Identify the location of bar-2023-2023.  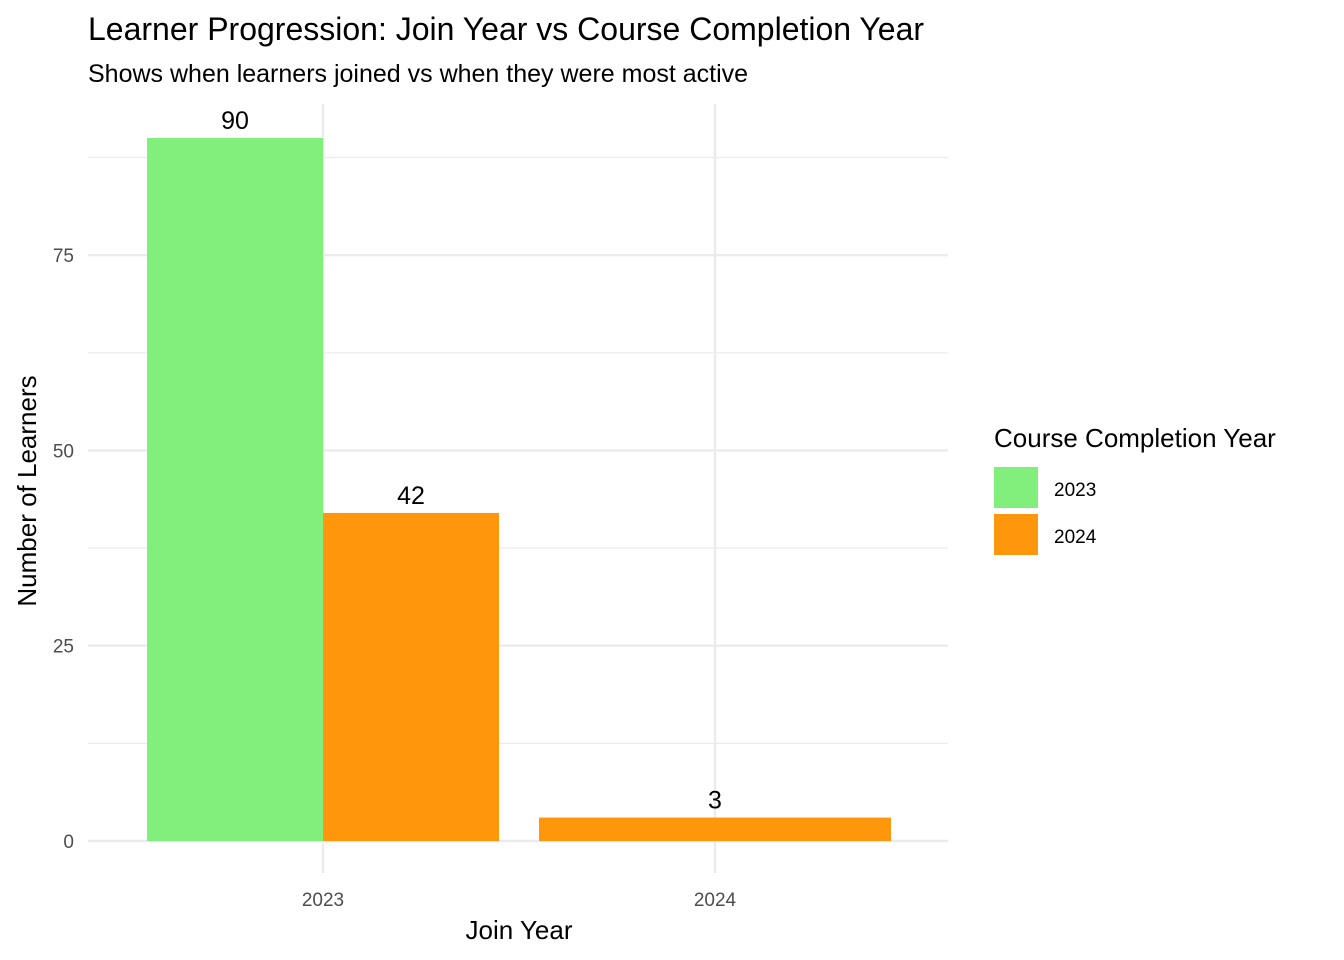
(235, 489).